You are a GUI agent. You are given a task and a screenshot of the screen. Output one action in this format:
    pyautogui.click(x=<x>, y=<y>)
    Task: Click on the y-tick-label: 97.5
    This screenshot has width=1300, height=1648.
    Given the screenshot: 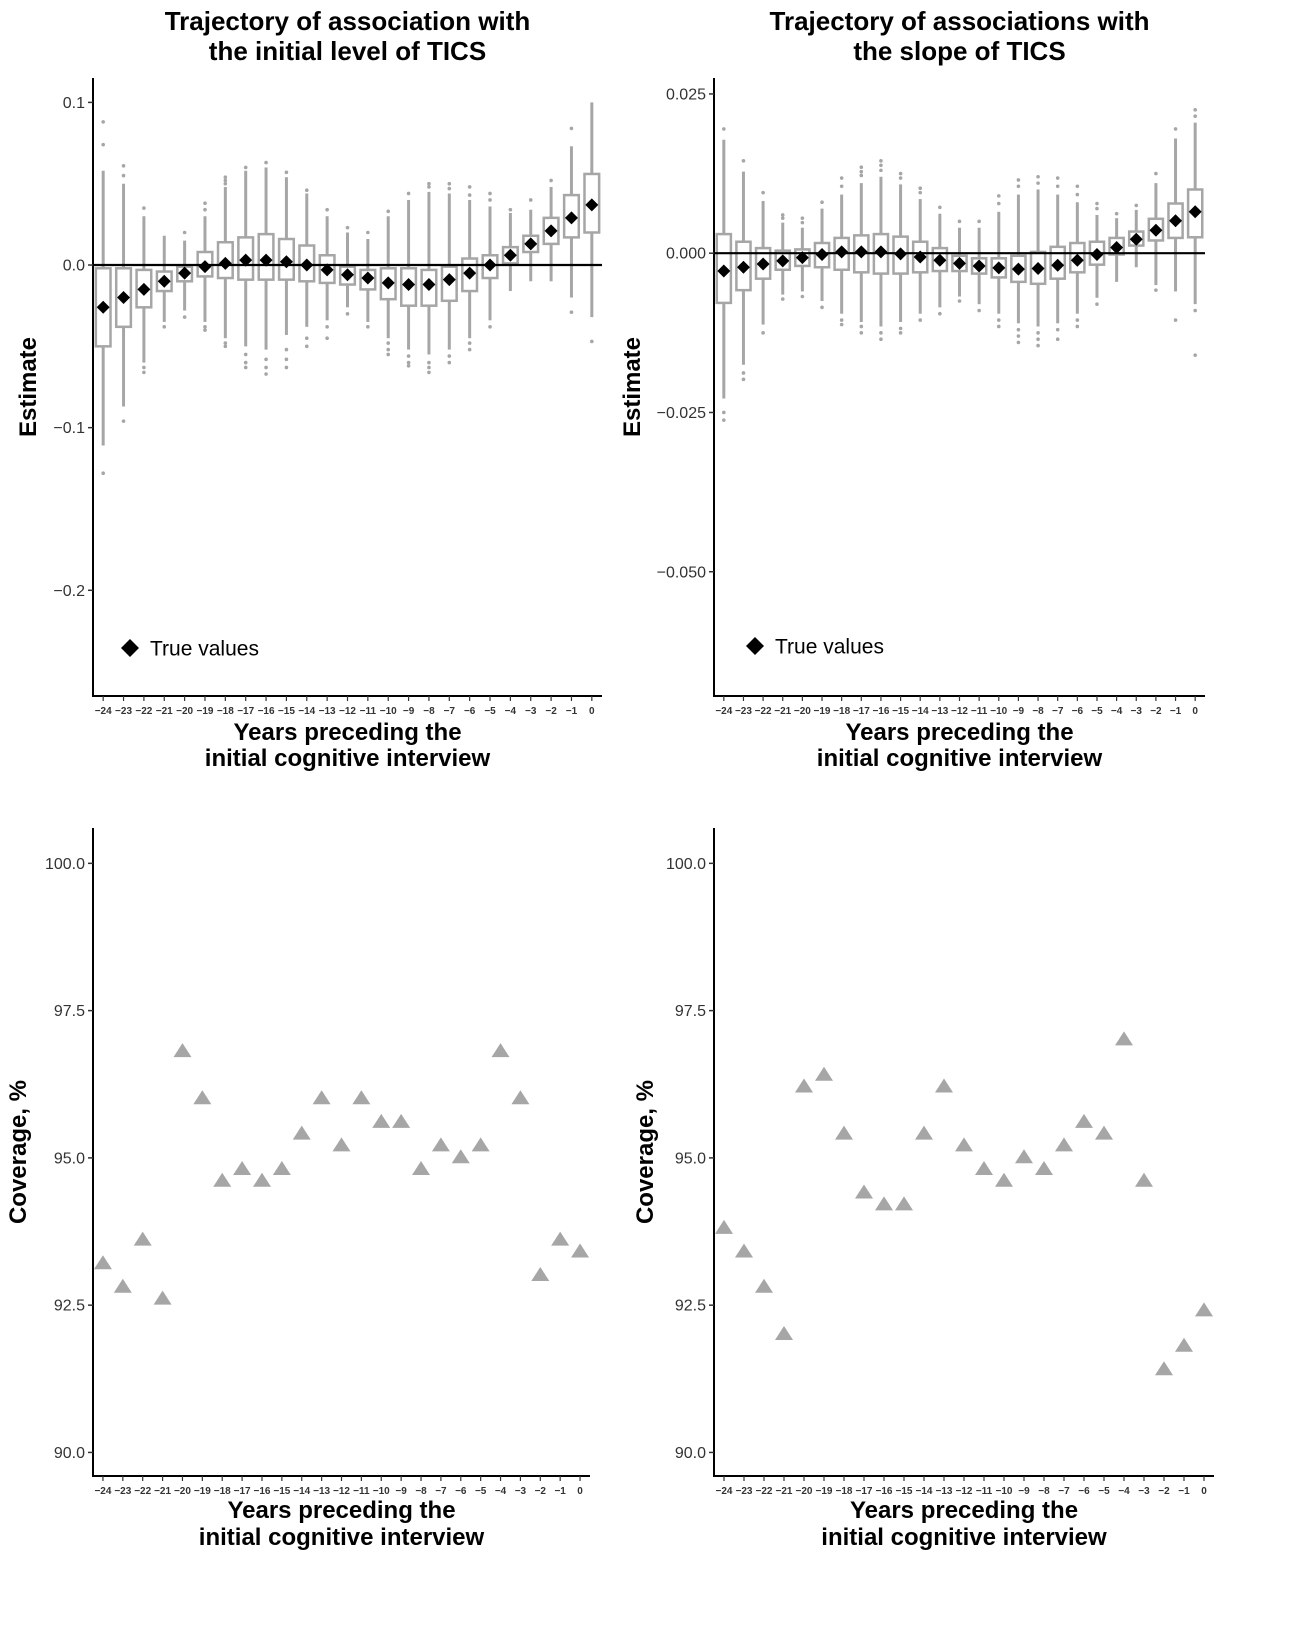 What is the action you would take?
    pyautogui.click(x=690, y=1011)
    